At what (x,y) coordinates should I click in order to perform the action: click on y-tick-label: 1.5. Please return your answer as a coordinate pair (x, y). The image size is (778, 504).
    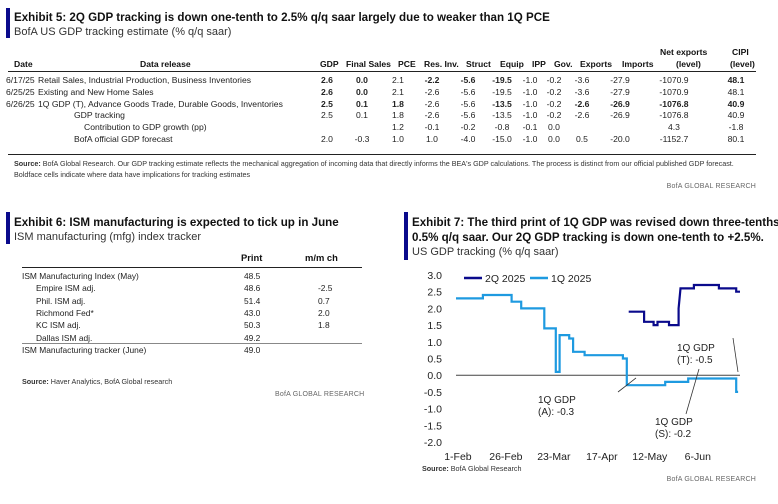
    Looking at the image, I should click on (434, 326).